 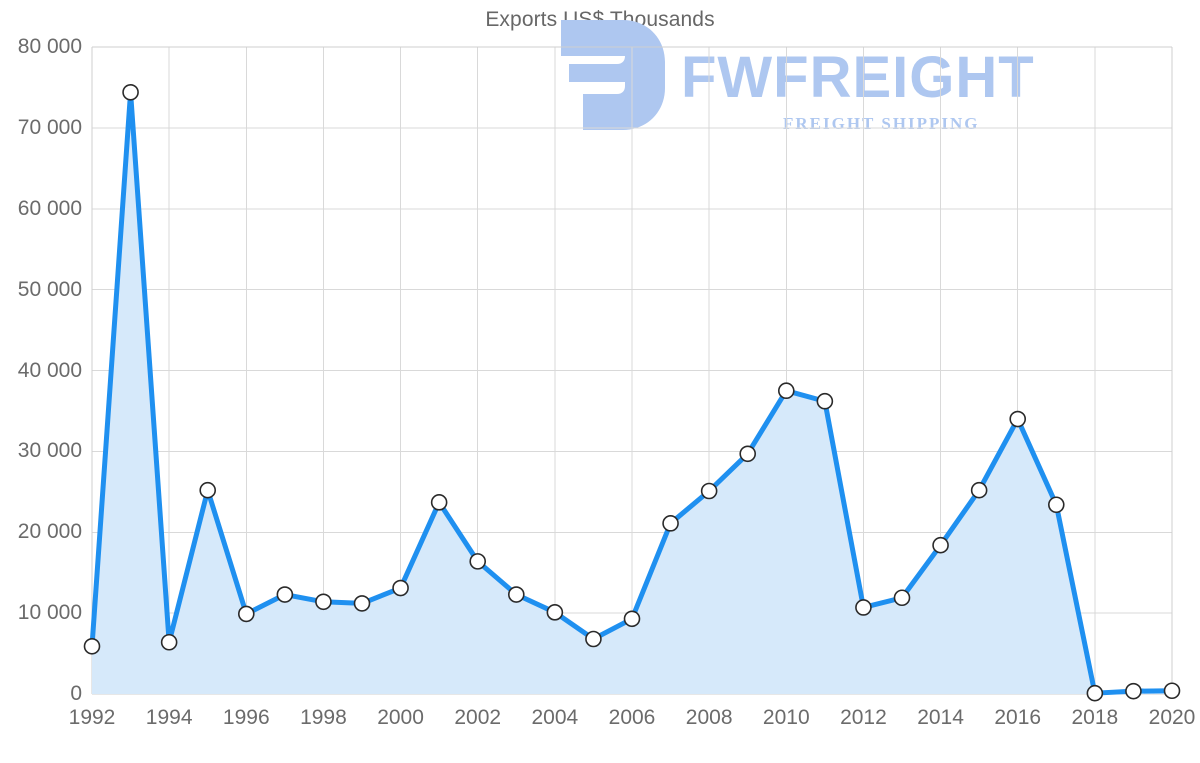 What do you see at coordinates (169, 717) in the screenshot?
I see `x-axis-tick-label: 1994` at bounding box center [169, 717].